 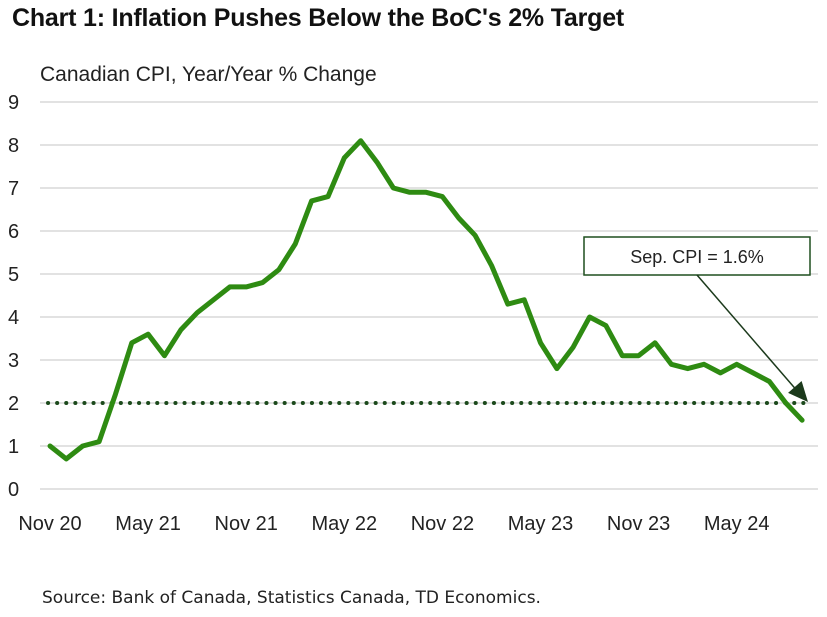 What do you see at coordinates (13, 490) in the screenshot?
I see `y-tick-label: 0` at bounding box center [13, 490].